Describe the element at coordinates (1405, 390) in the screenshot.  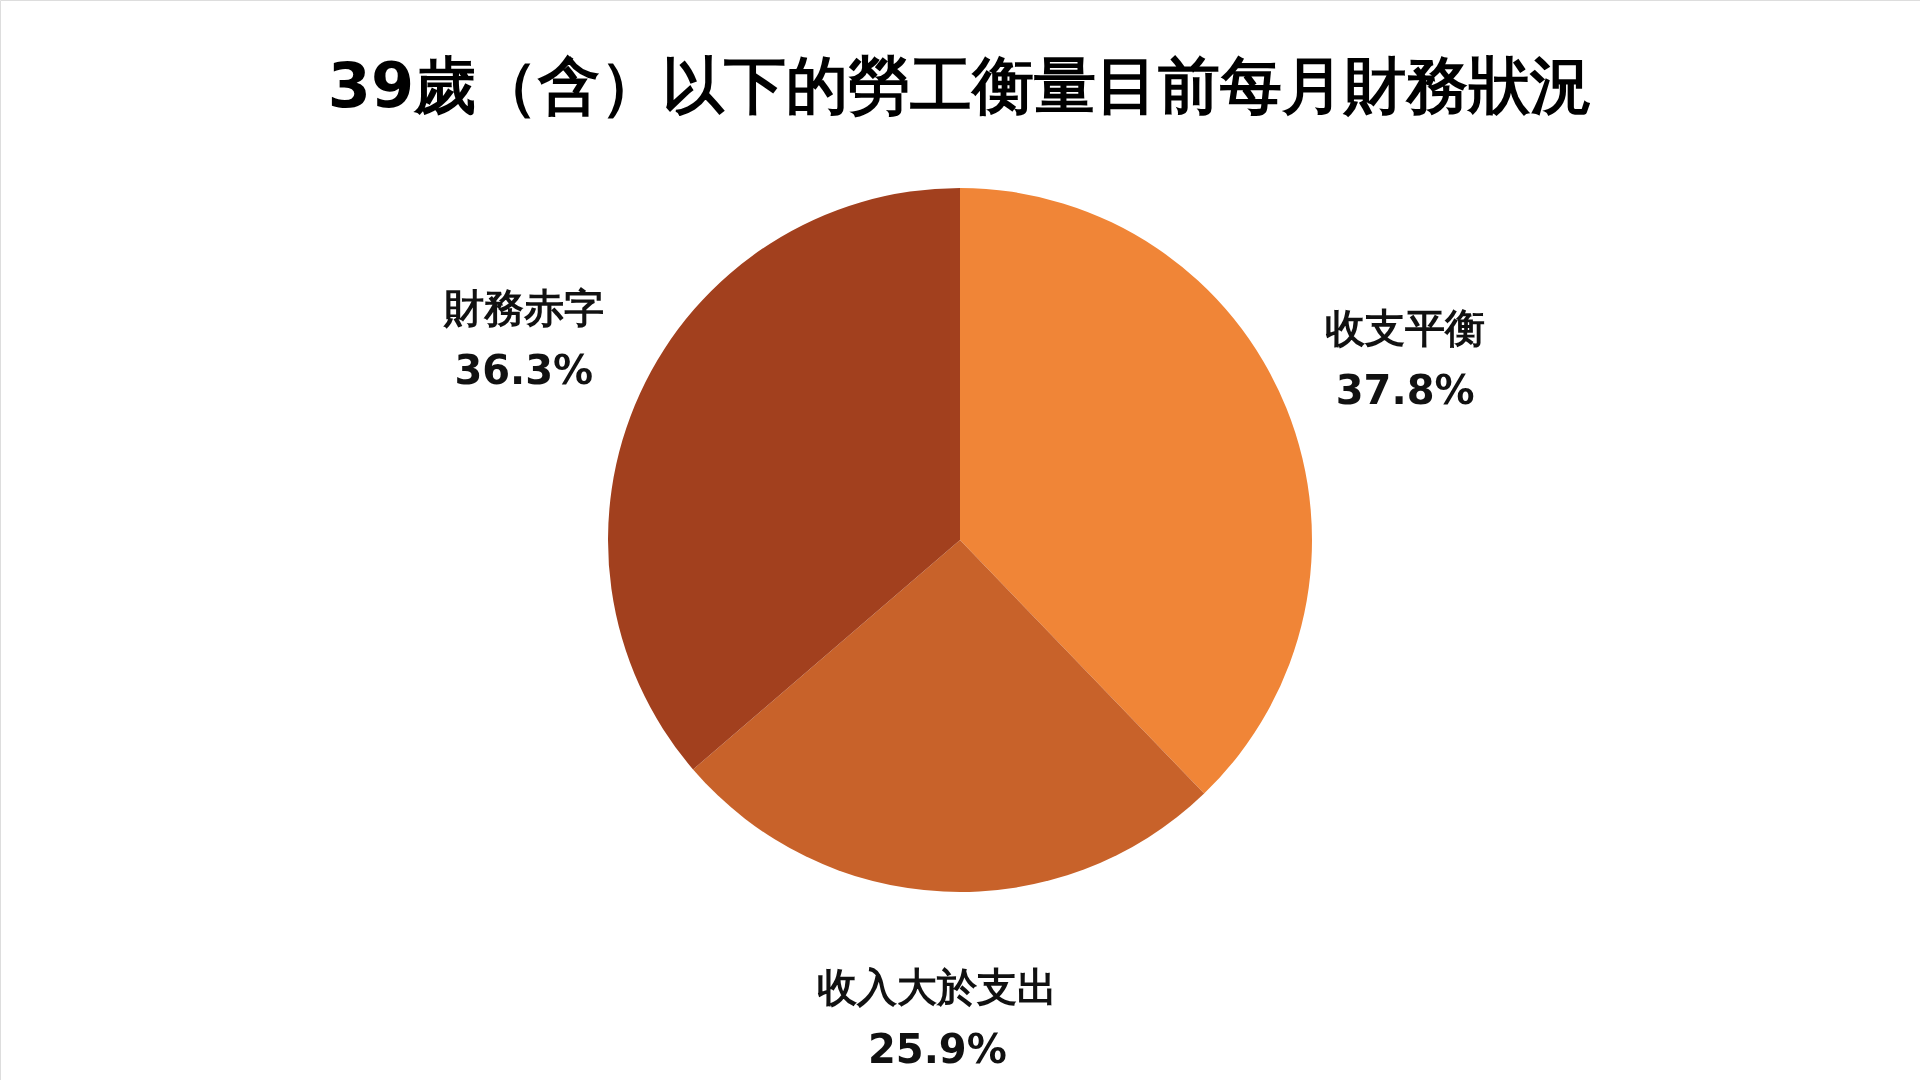
I see `data-label: 37.8%` at that location.